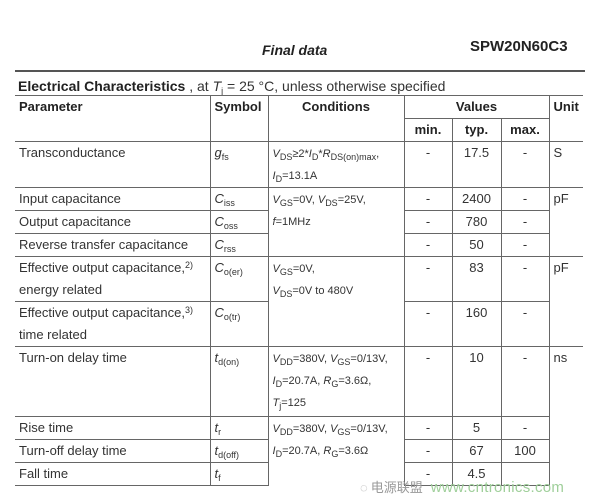 The image size is (600, 496). I want to click on condition-segment: f, so click(274, 222).